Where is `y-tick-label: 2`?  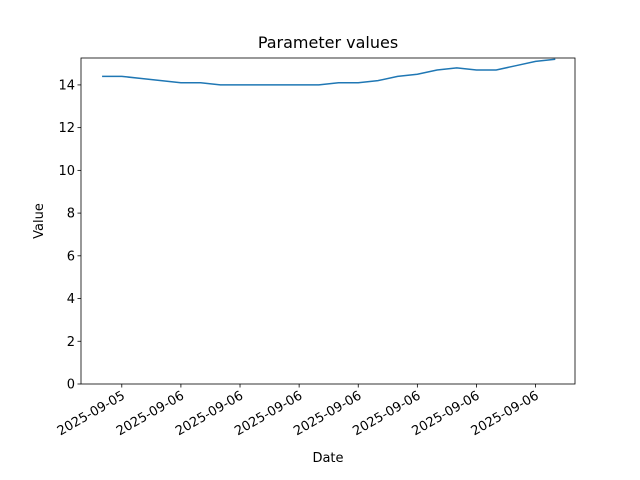 y-tick-label: 2 is located at coordinates (71, 342).